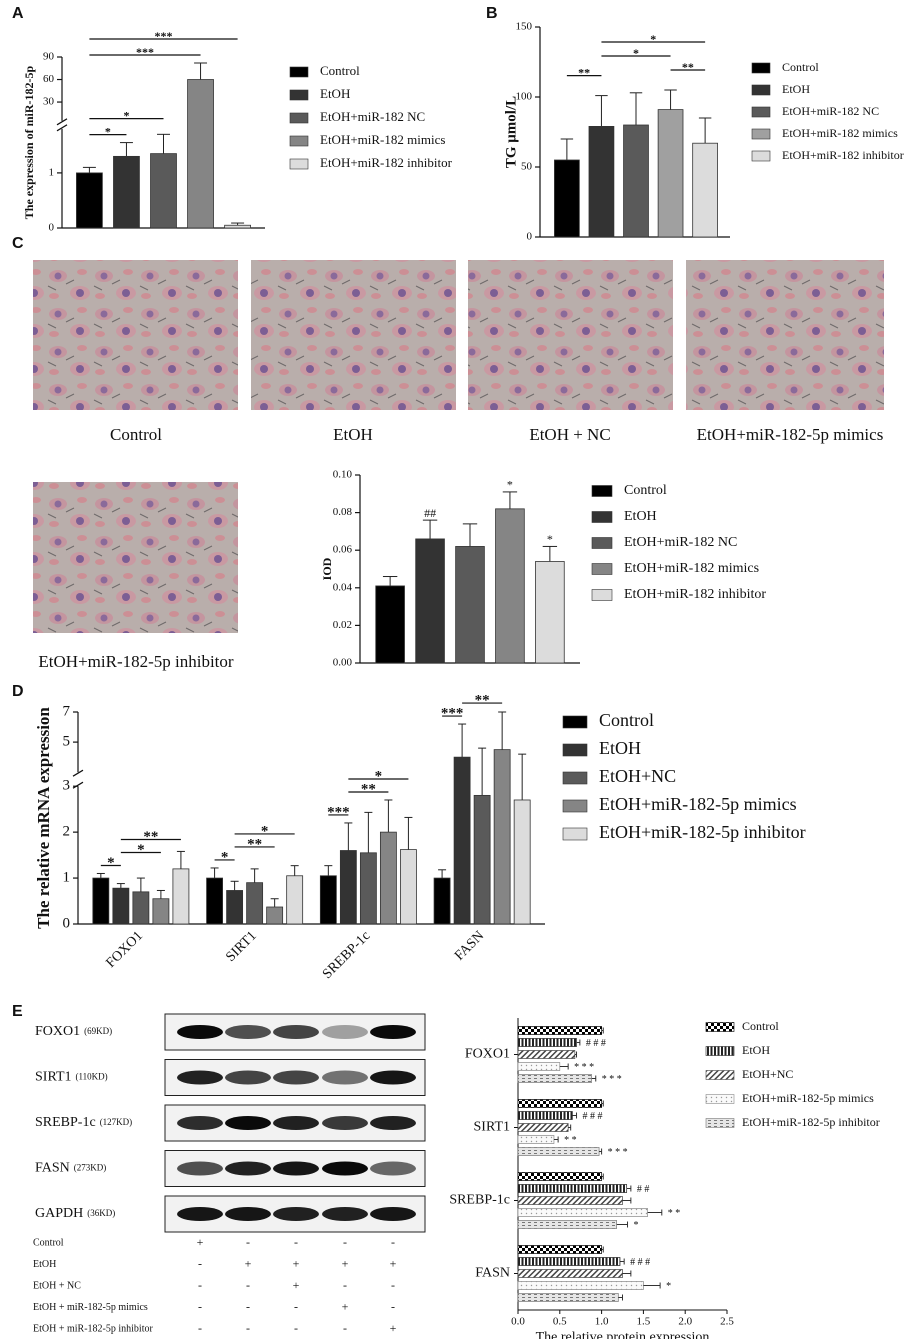 The height and width of the screenshot is (1339, 919). Describe the element at coordinates (767, 1074) in the screenshot. I see `legend-label: EtOH+NC` at that location.